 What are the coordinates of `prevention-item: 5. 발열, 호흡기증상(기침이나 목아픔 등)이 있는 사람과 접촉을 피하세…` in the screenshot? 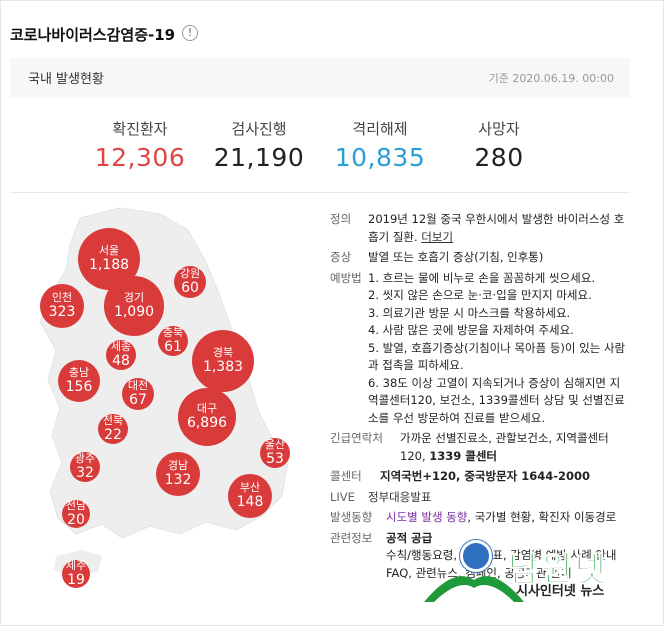 It's located at (497, 356).